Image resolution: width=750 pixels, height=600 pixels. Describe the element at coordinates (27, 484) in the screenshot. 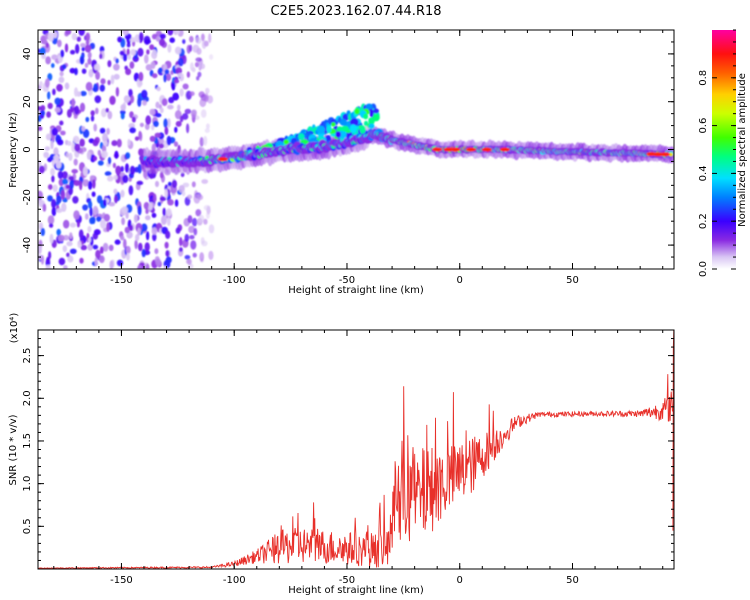

I see `snr-ytick-label: 1.0` at that location.